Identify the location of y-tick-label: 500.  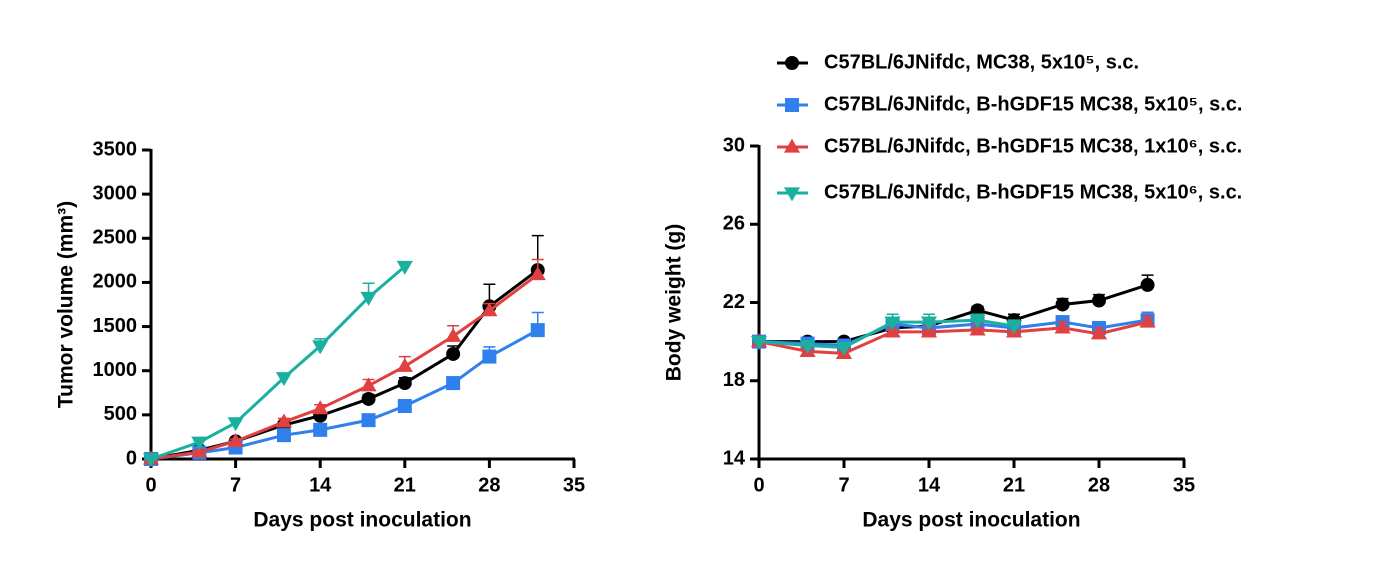
(120, 414).